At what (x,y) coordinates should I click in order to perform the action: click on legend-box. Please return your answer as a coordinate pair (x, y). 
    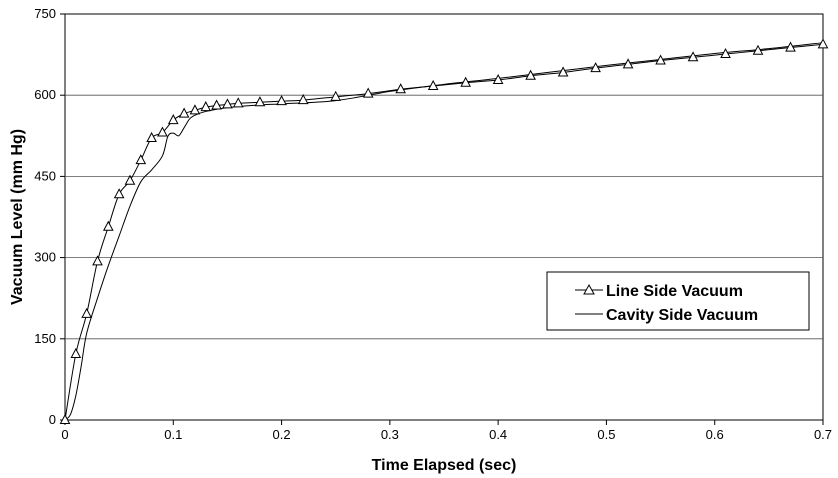
    Looking at the image, I should click on (678, 301).